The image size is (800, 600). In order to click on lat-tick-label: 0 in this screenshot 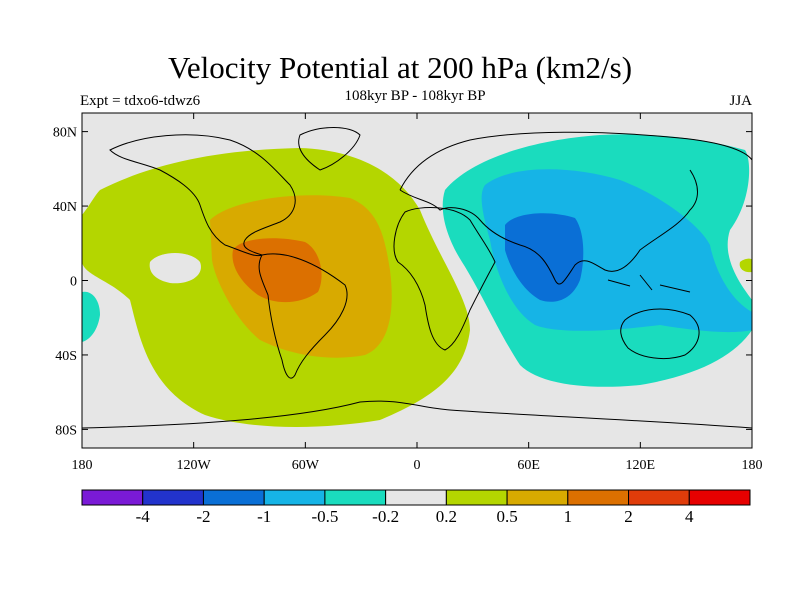, I will do `click(73, 282)`.